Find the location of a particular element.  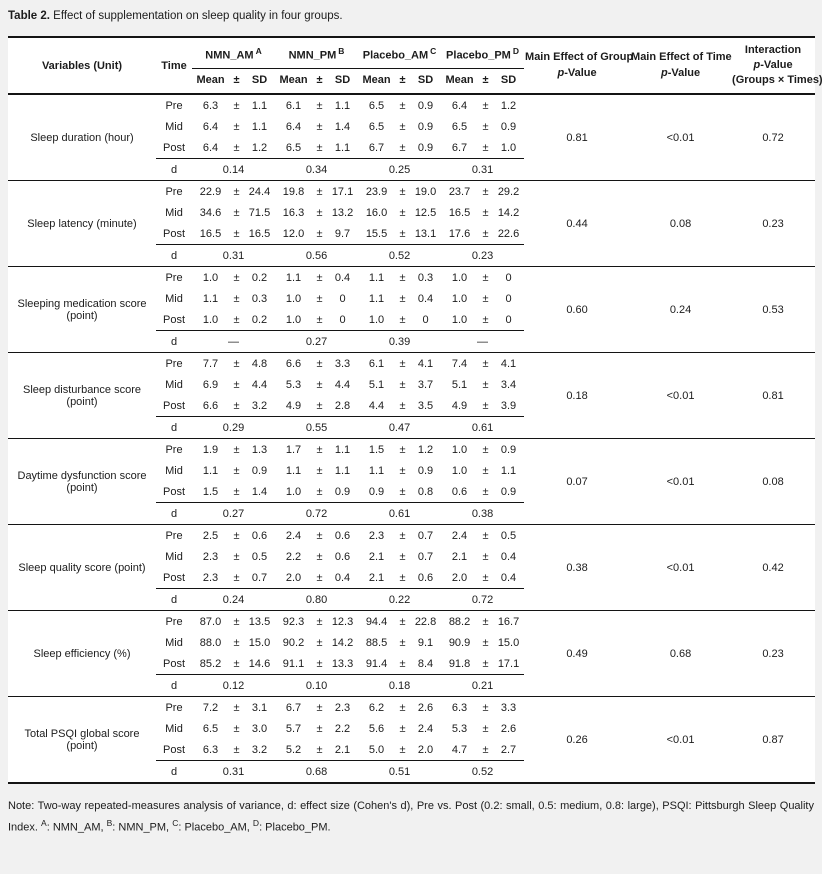

sd-value: 3.2 is located at coordinates (259, 749).